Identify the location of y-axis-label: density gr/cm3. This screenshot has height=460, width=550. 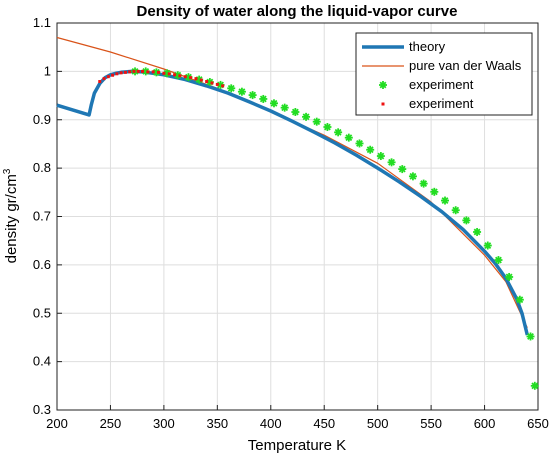
(11, 215).